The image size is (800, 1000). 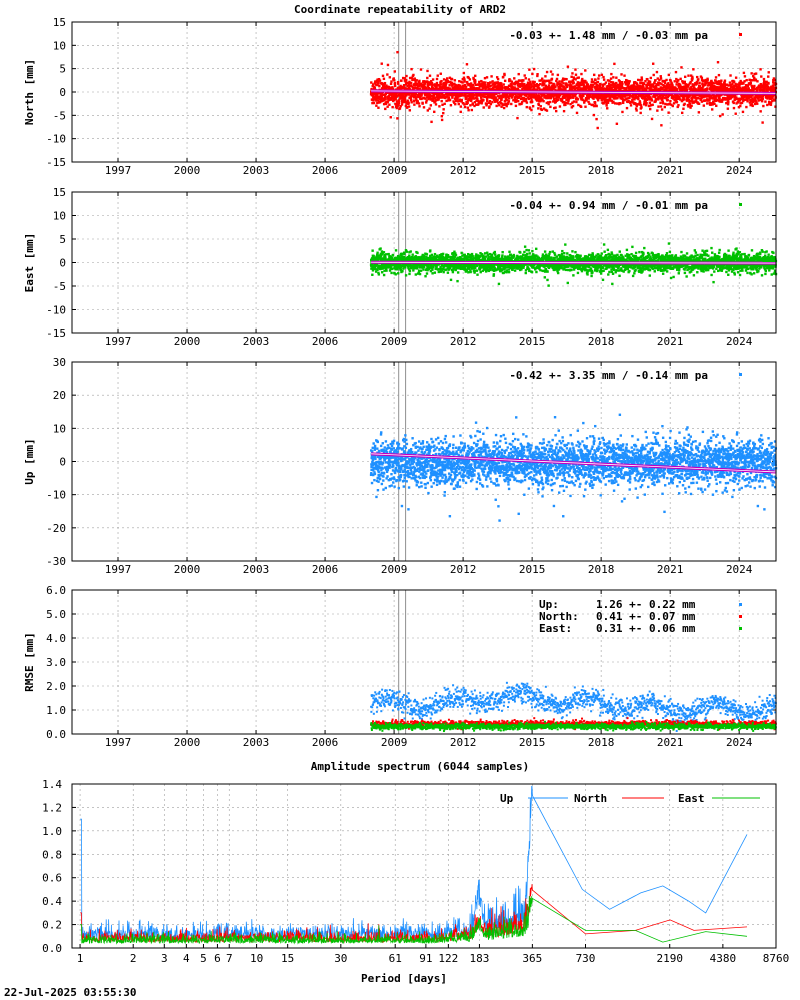 What do you see at coordinates (608, 35) in the screenshot?
I see `legend-stat: -0.03 +- 1.48 mm / -0.03 mm pa` at bounding box center [608, 35].